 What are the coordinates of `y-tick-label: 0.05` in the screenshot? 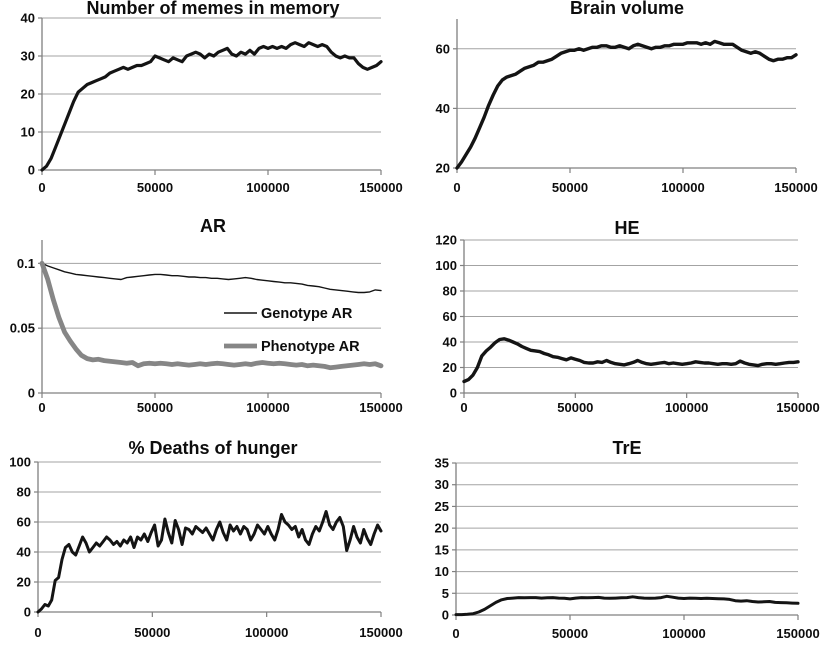 It's located at (22, 328).